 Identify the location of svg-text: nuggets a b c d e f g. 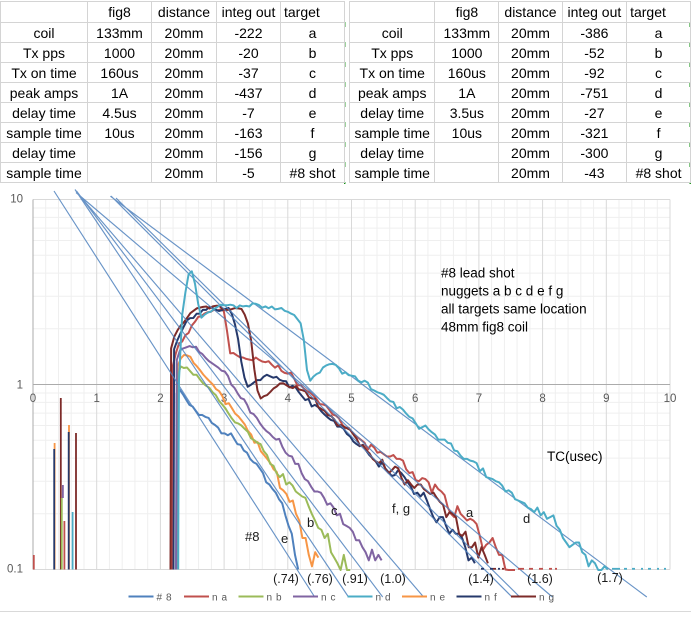
(502, 291).